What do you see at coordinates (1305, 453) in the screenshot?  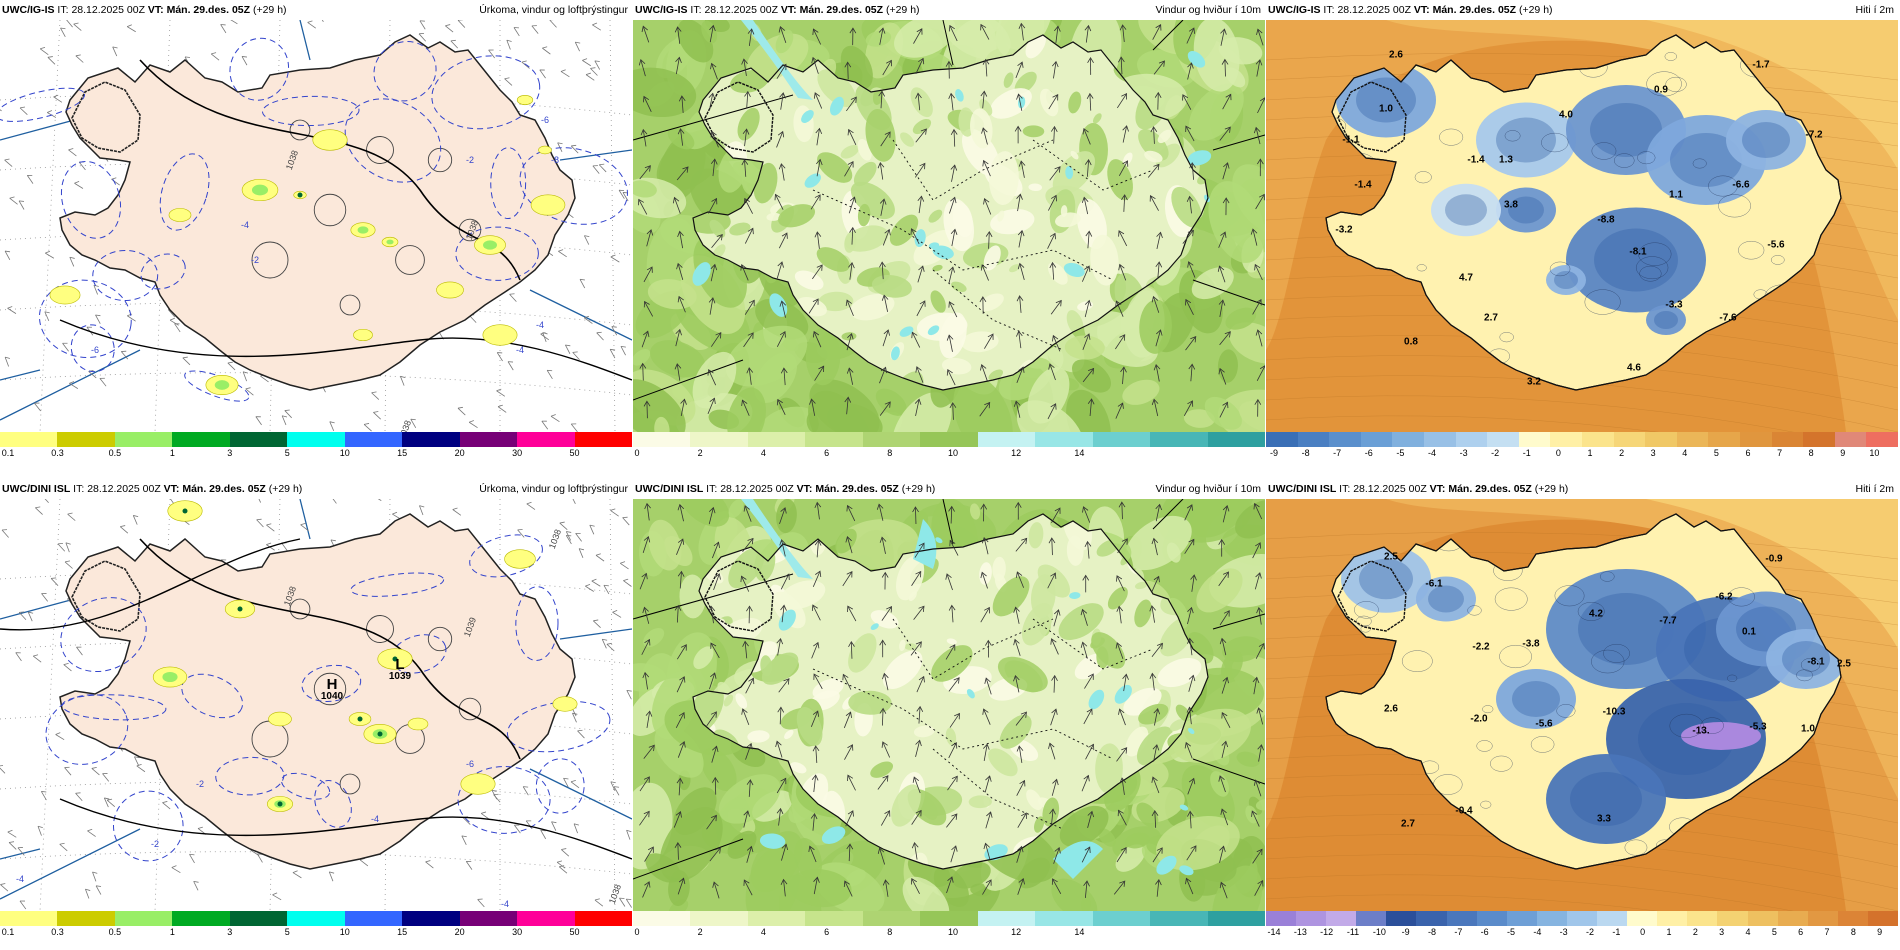 I see `colorbar-tick-label: -8` at bounding box center [1305, 453].